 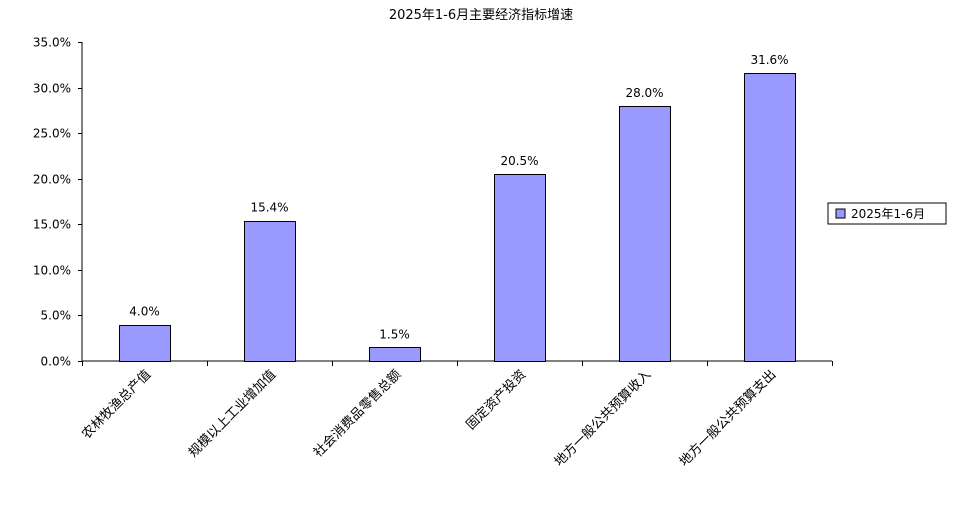 I want to click on data-label: 20.5%, so click(x=519, y=161).